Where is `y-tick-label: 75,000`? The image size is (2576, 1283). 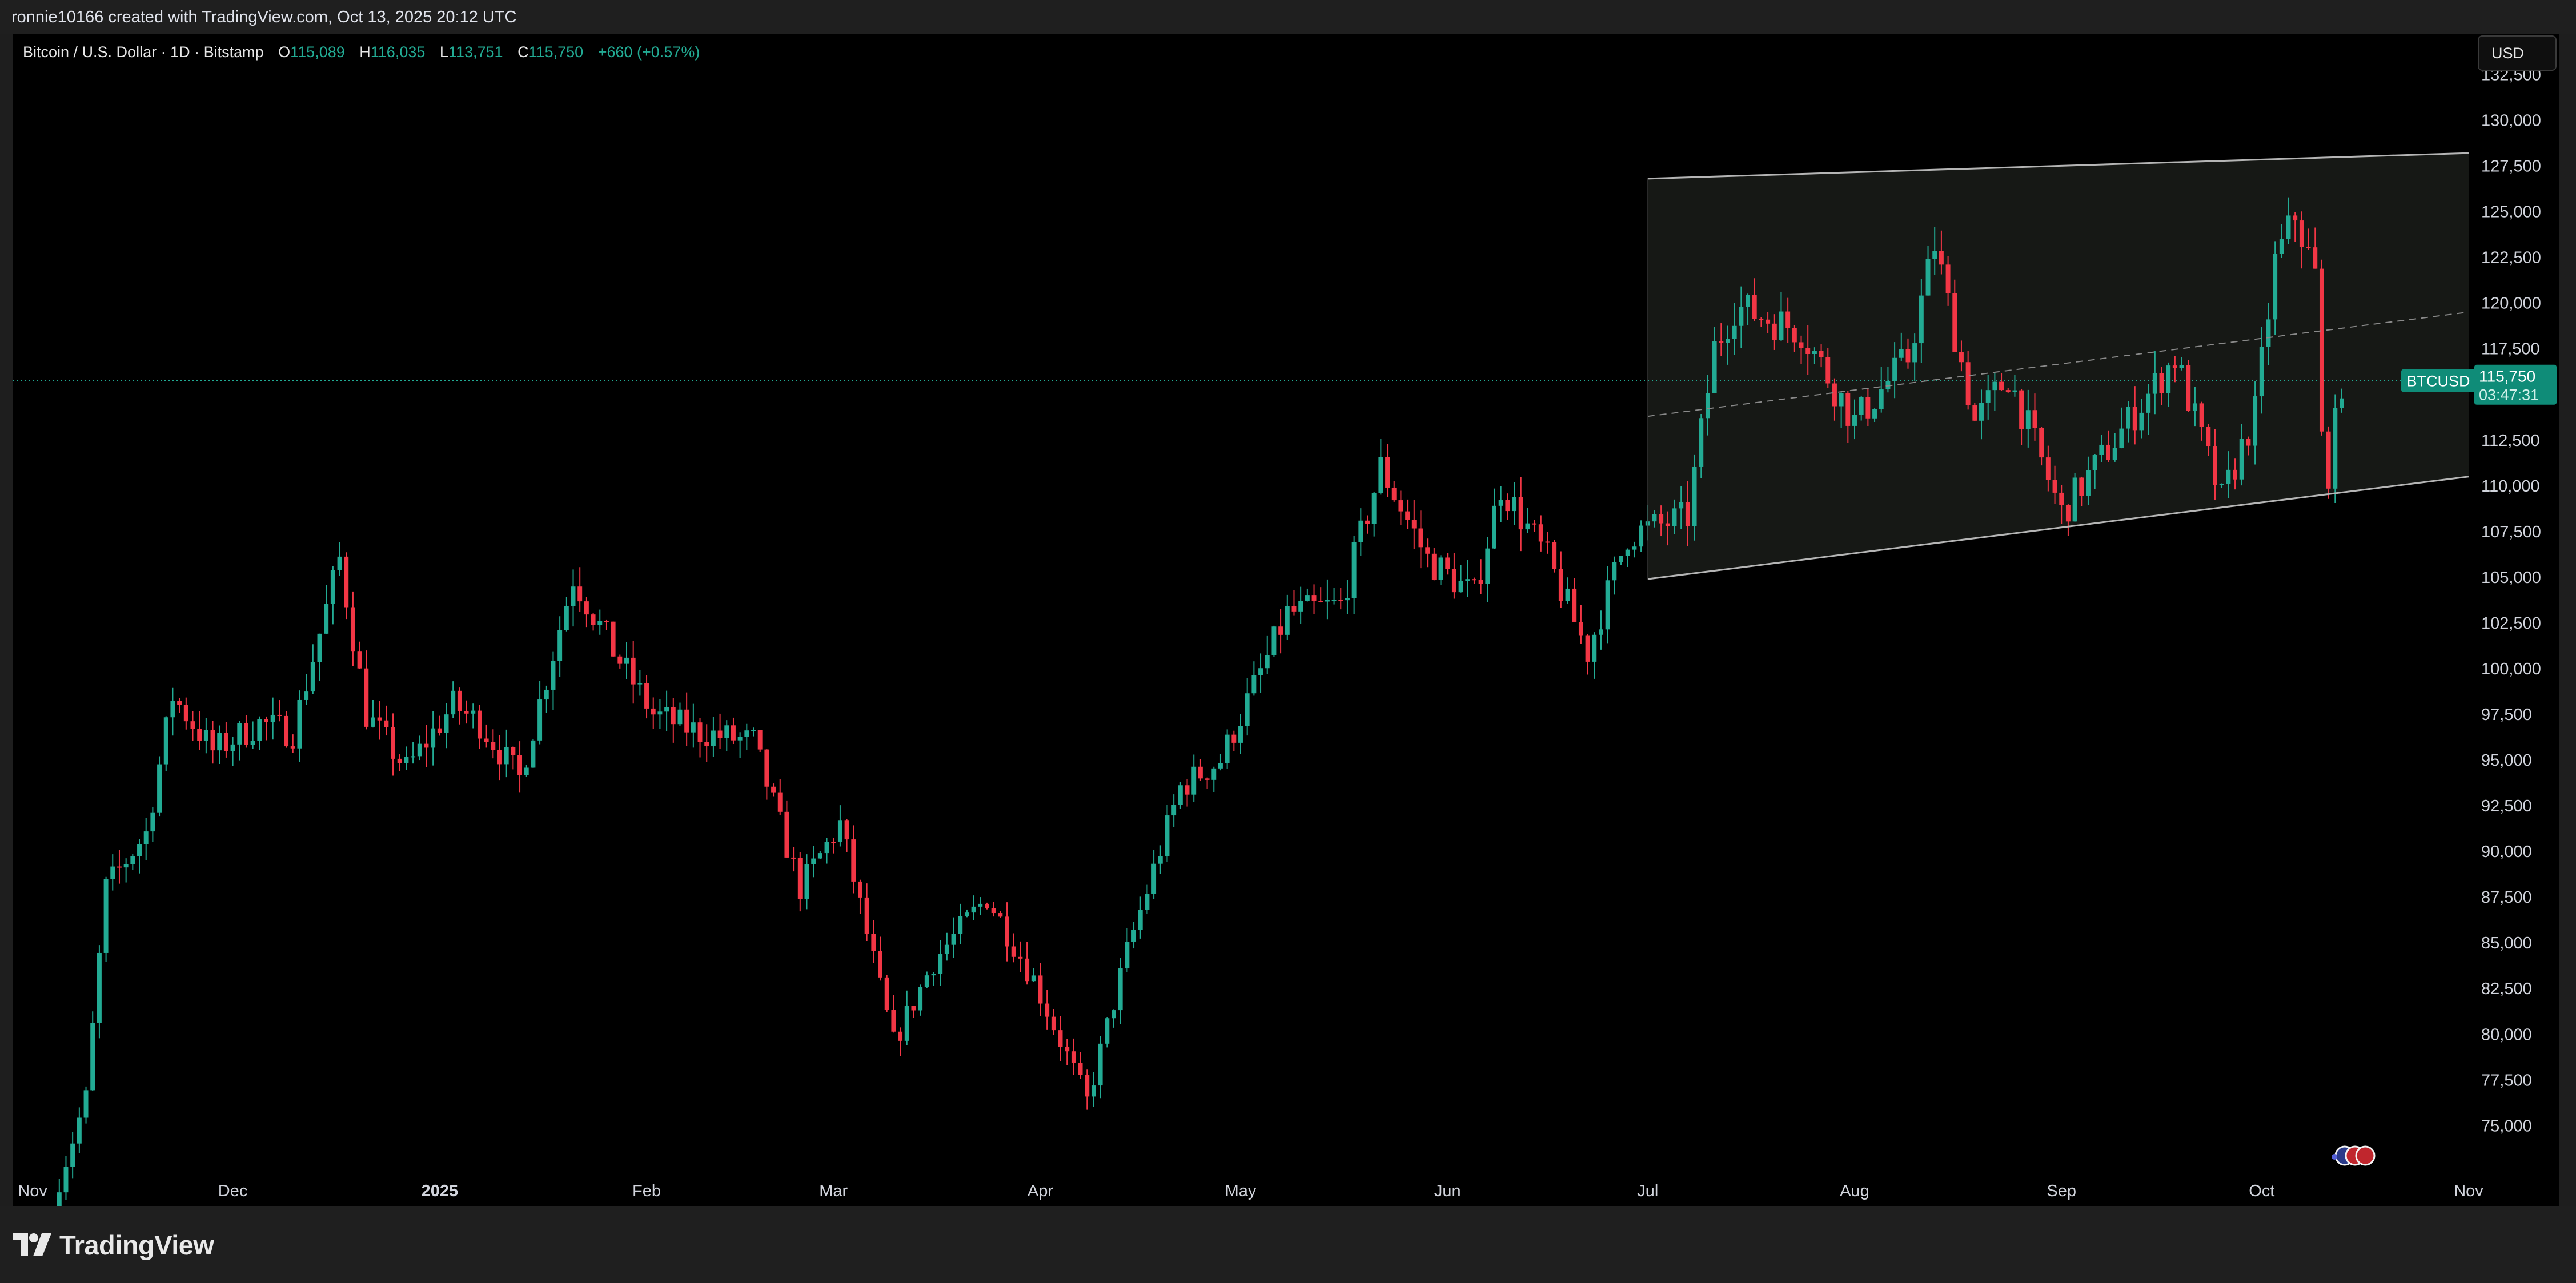 y-tick-label: 75,000 is located at coordinates (2506, 1126).